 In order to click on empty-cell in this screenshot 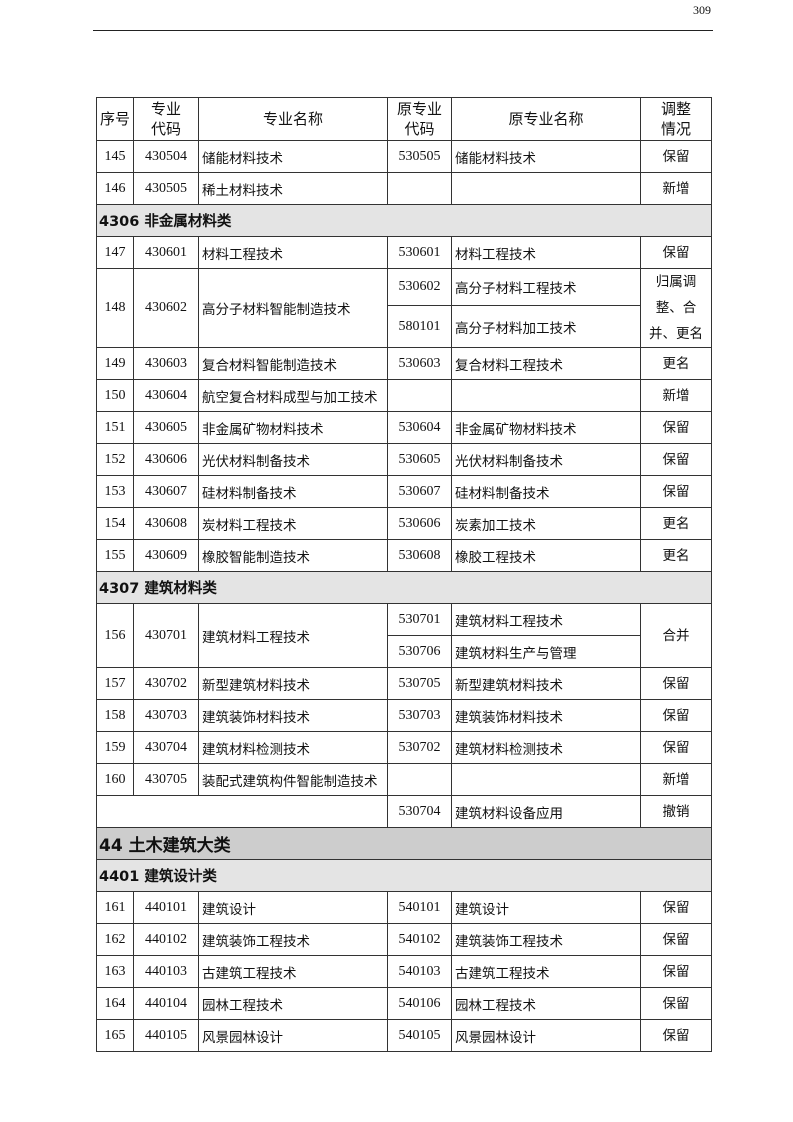, I will do `click(242, 811)`.